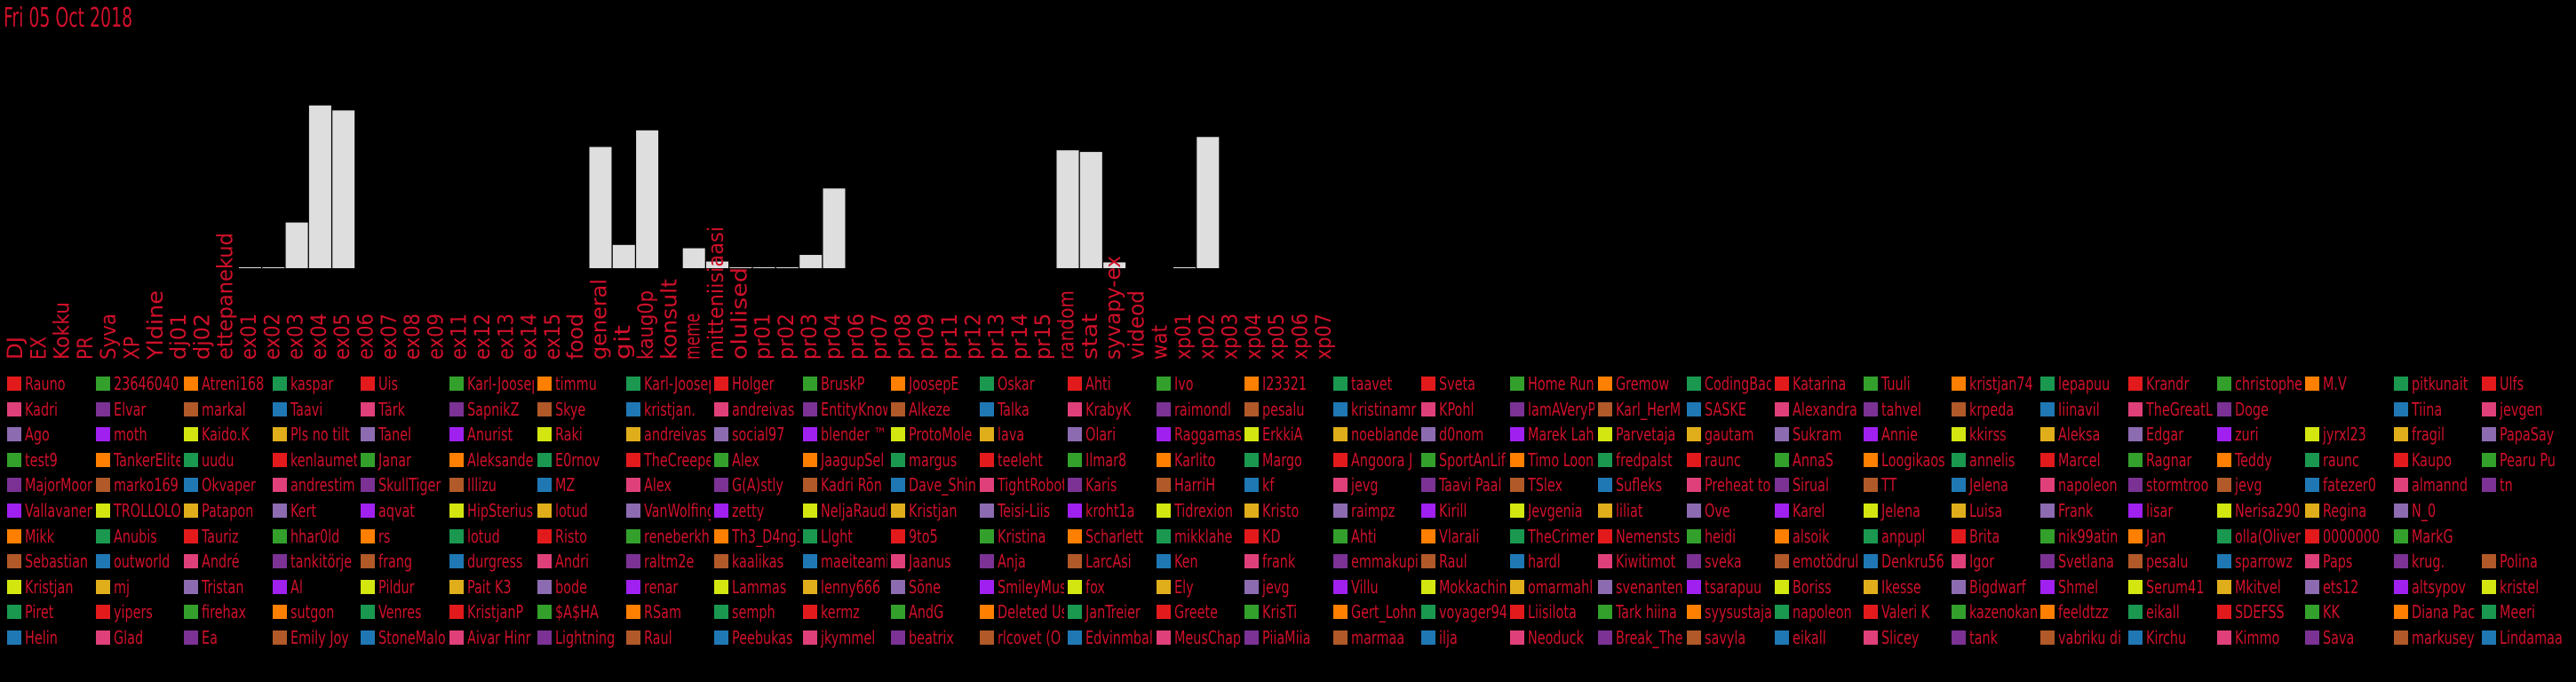 This screenshot has height=682, width=2576. What do you see at coordinates (2087, 485) in the screenshot?
I see `legend-label: napoleon` at bounding box center [2087, 485].